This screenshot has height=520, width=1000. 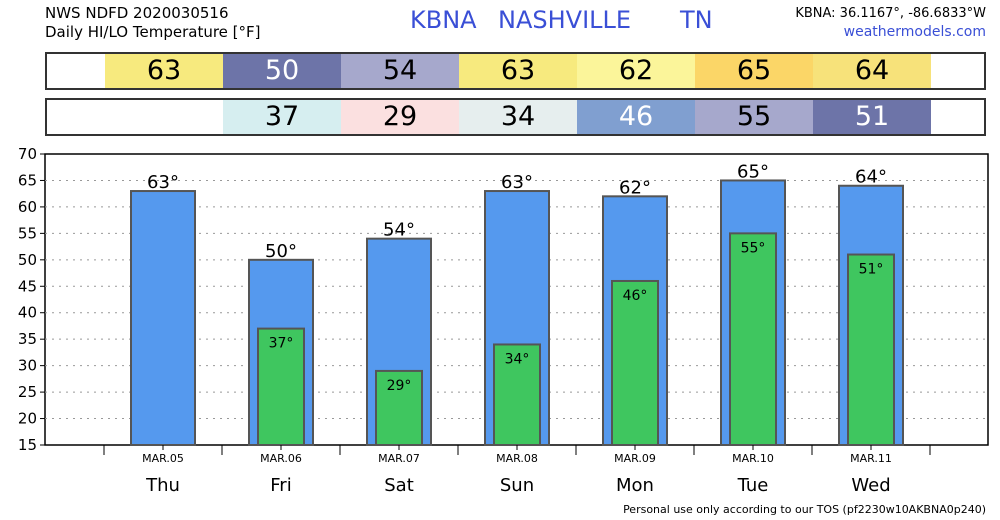 What do you see at coordinates (399, 230) in the screenshot?
I see `high-temp-label: 54°` at bounding box center [399, 230].